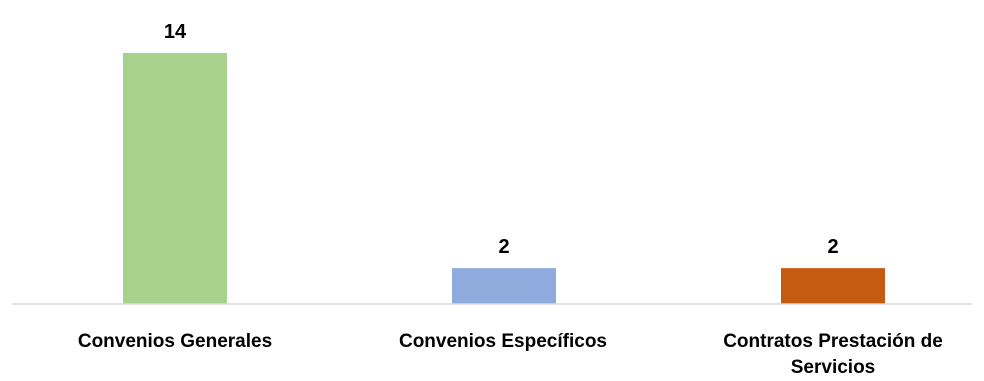  What do you see at coordinates (175, 32) in the screenshot?
I see `data-label-convenios-generales: 14` at bounding box center [175, 32].